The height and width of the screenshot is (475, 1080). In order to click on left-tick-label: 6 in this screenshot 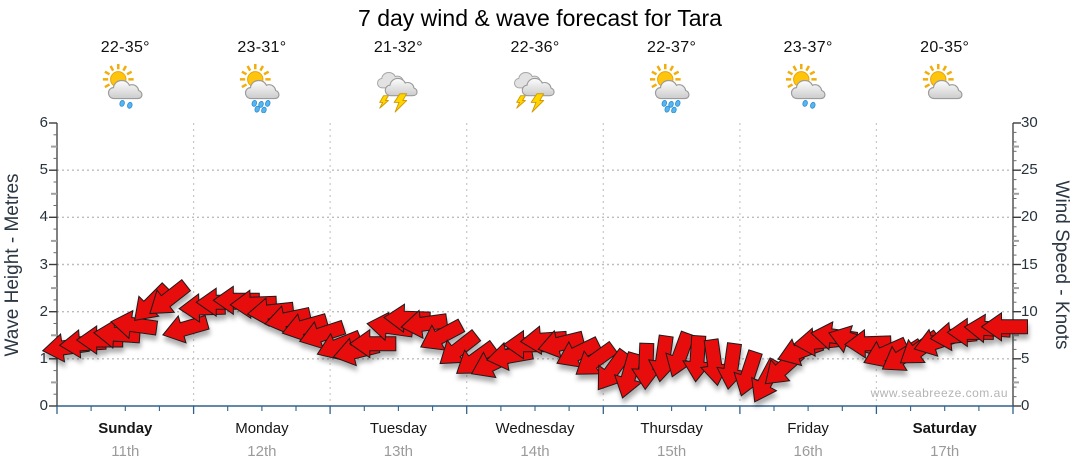, I will do `click(43, 122)`.